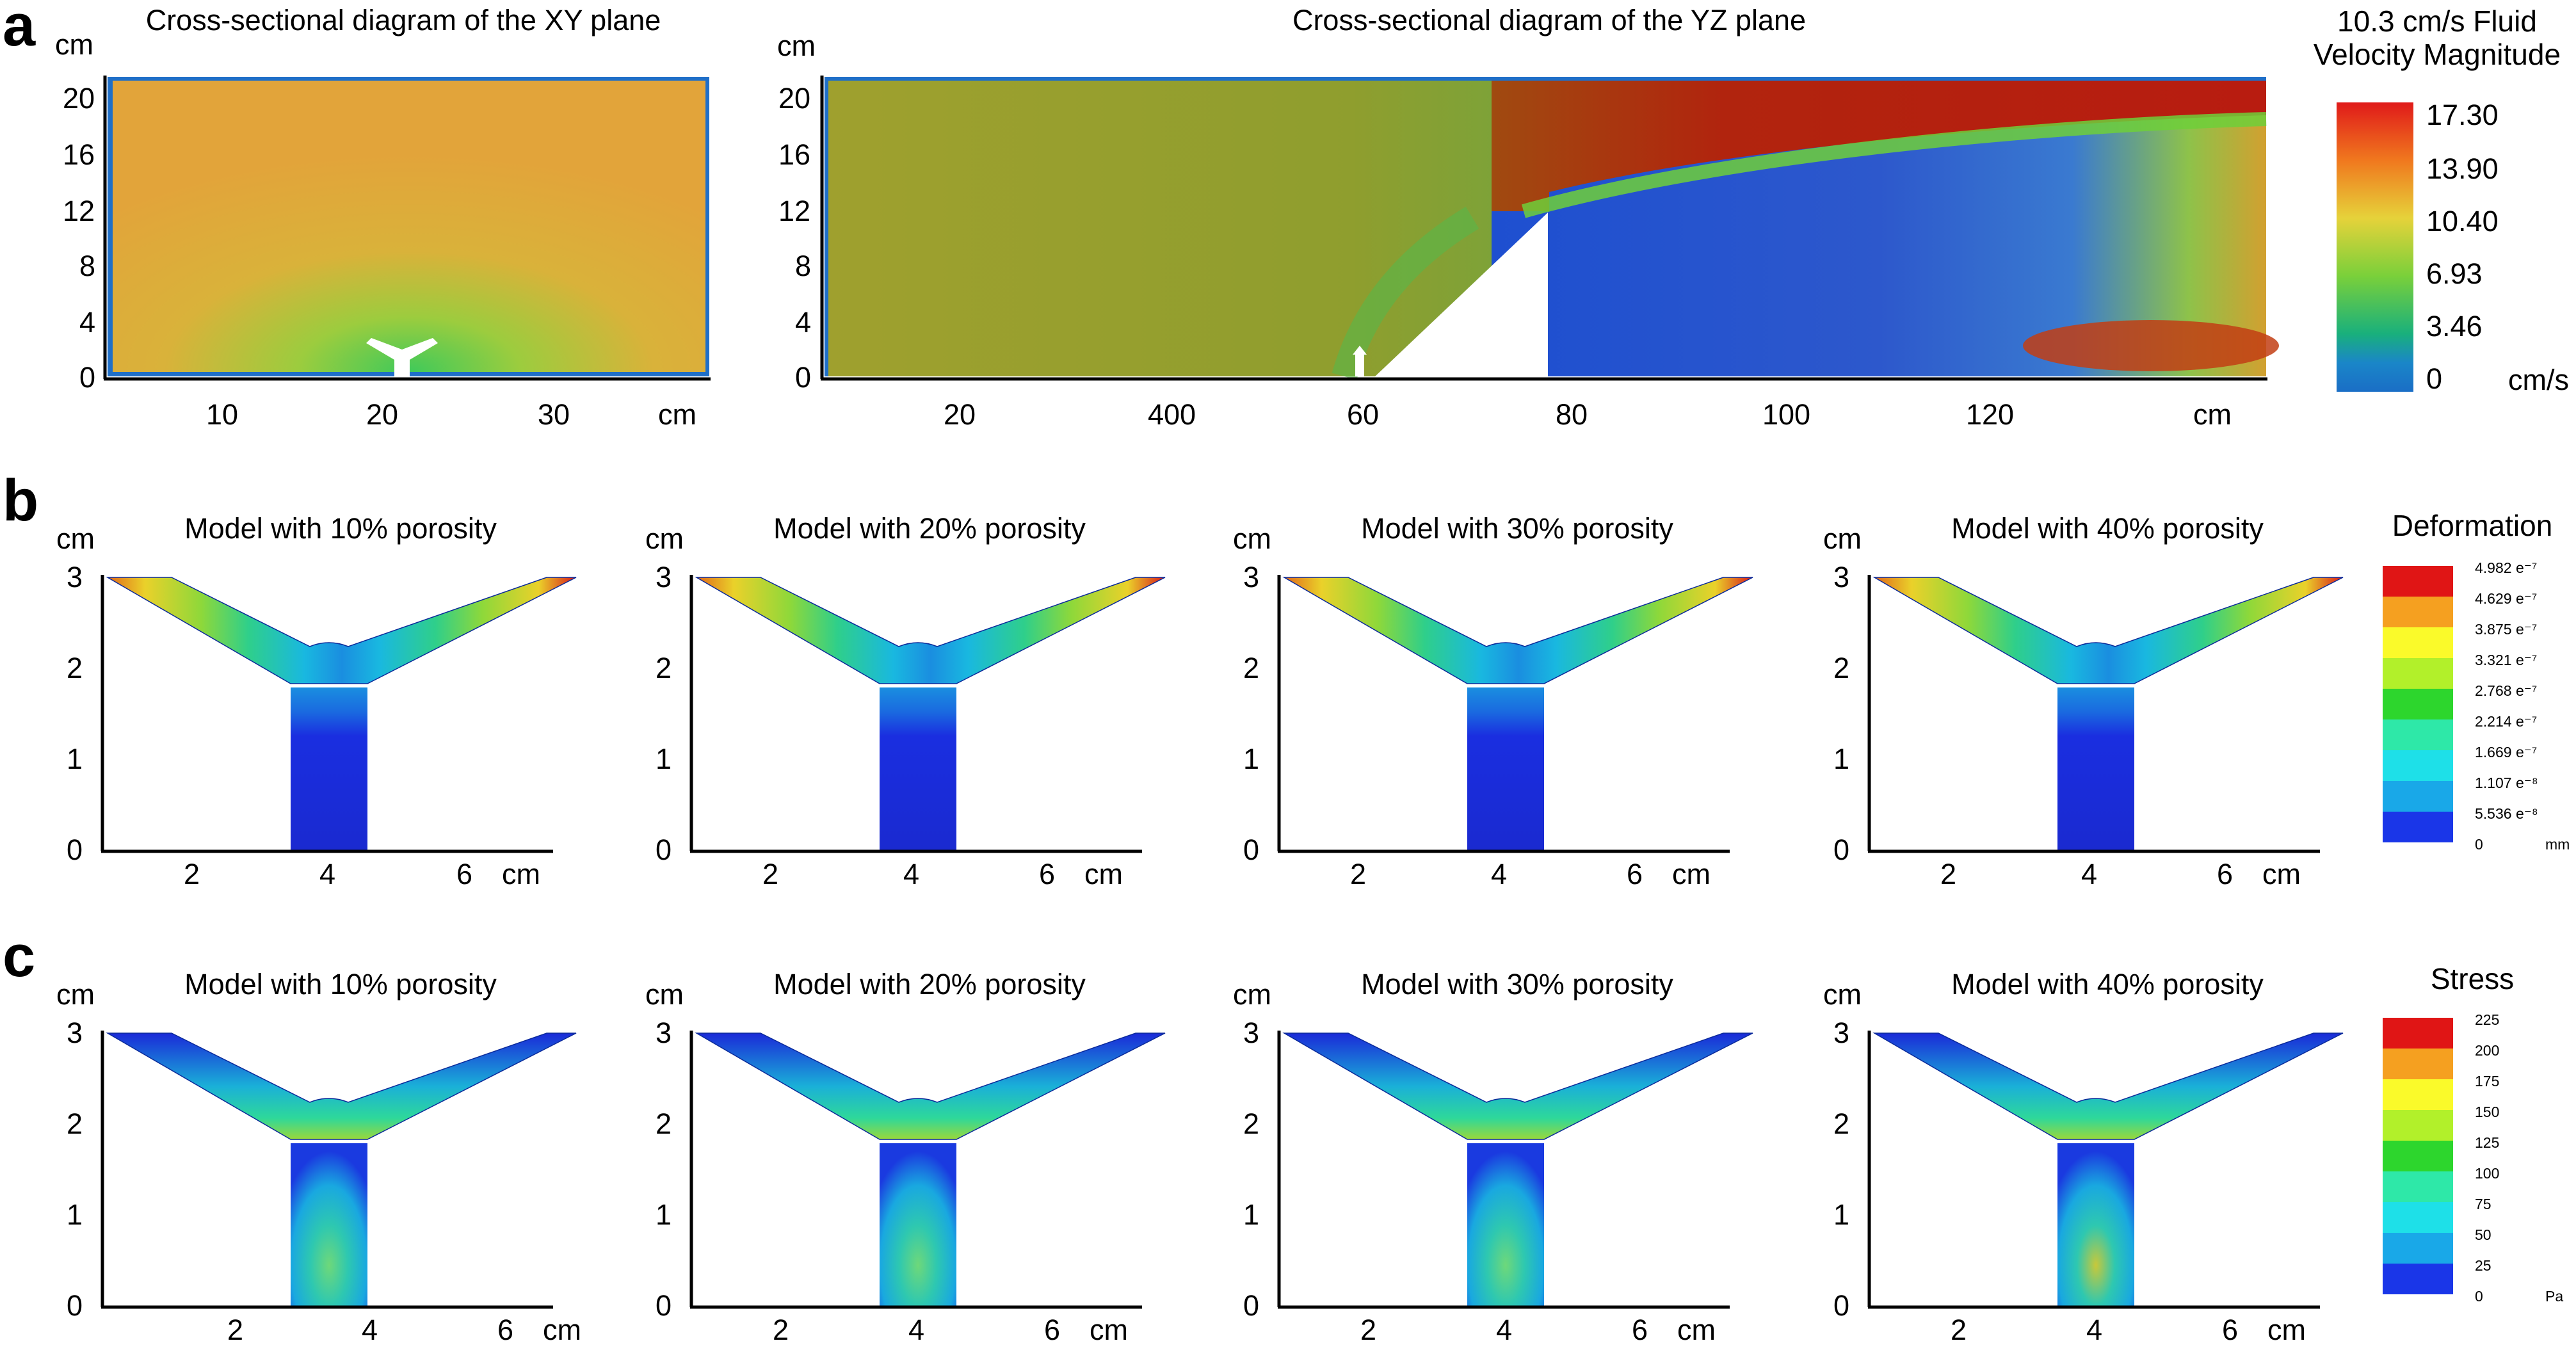 This screenshot has width=2576, height=1366. I want to click on xy-y-tick-label: 16, so click(79, 155).